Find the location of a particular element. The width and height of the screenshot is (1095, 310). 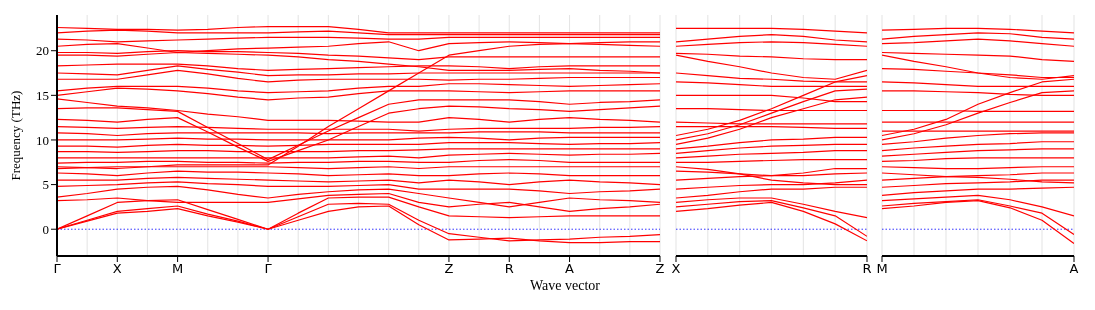

y-axis-title: Frequency (THz) is located at coordinates (15, 135).